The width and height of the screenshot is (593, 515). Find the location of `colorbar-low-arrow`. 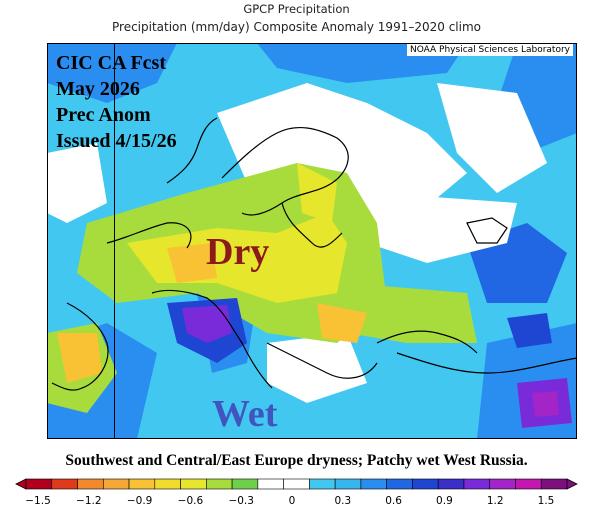

colorbar-low-arrow is located at coordinates (21, 484).